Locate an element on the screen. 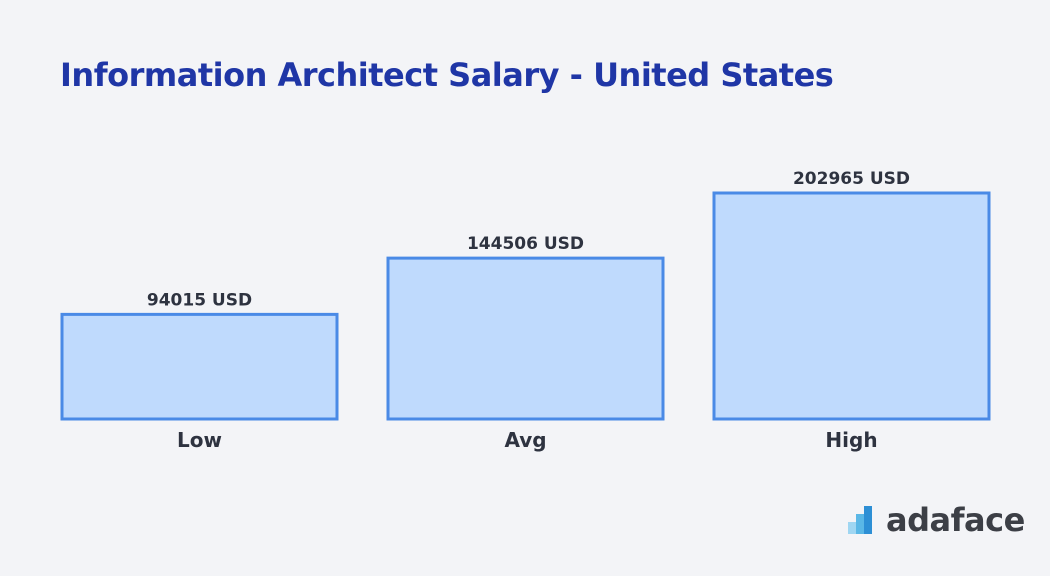  category-label-avg: Avg is located at coordinates (525, 440).